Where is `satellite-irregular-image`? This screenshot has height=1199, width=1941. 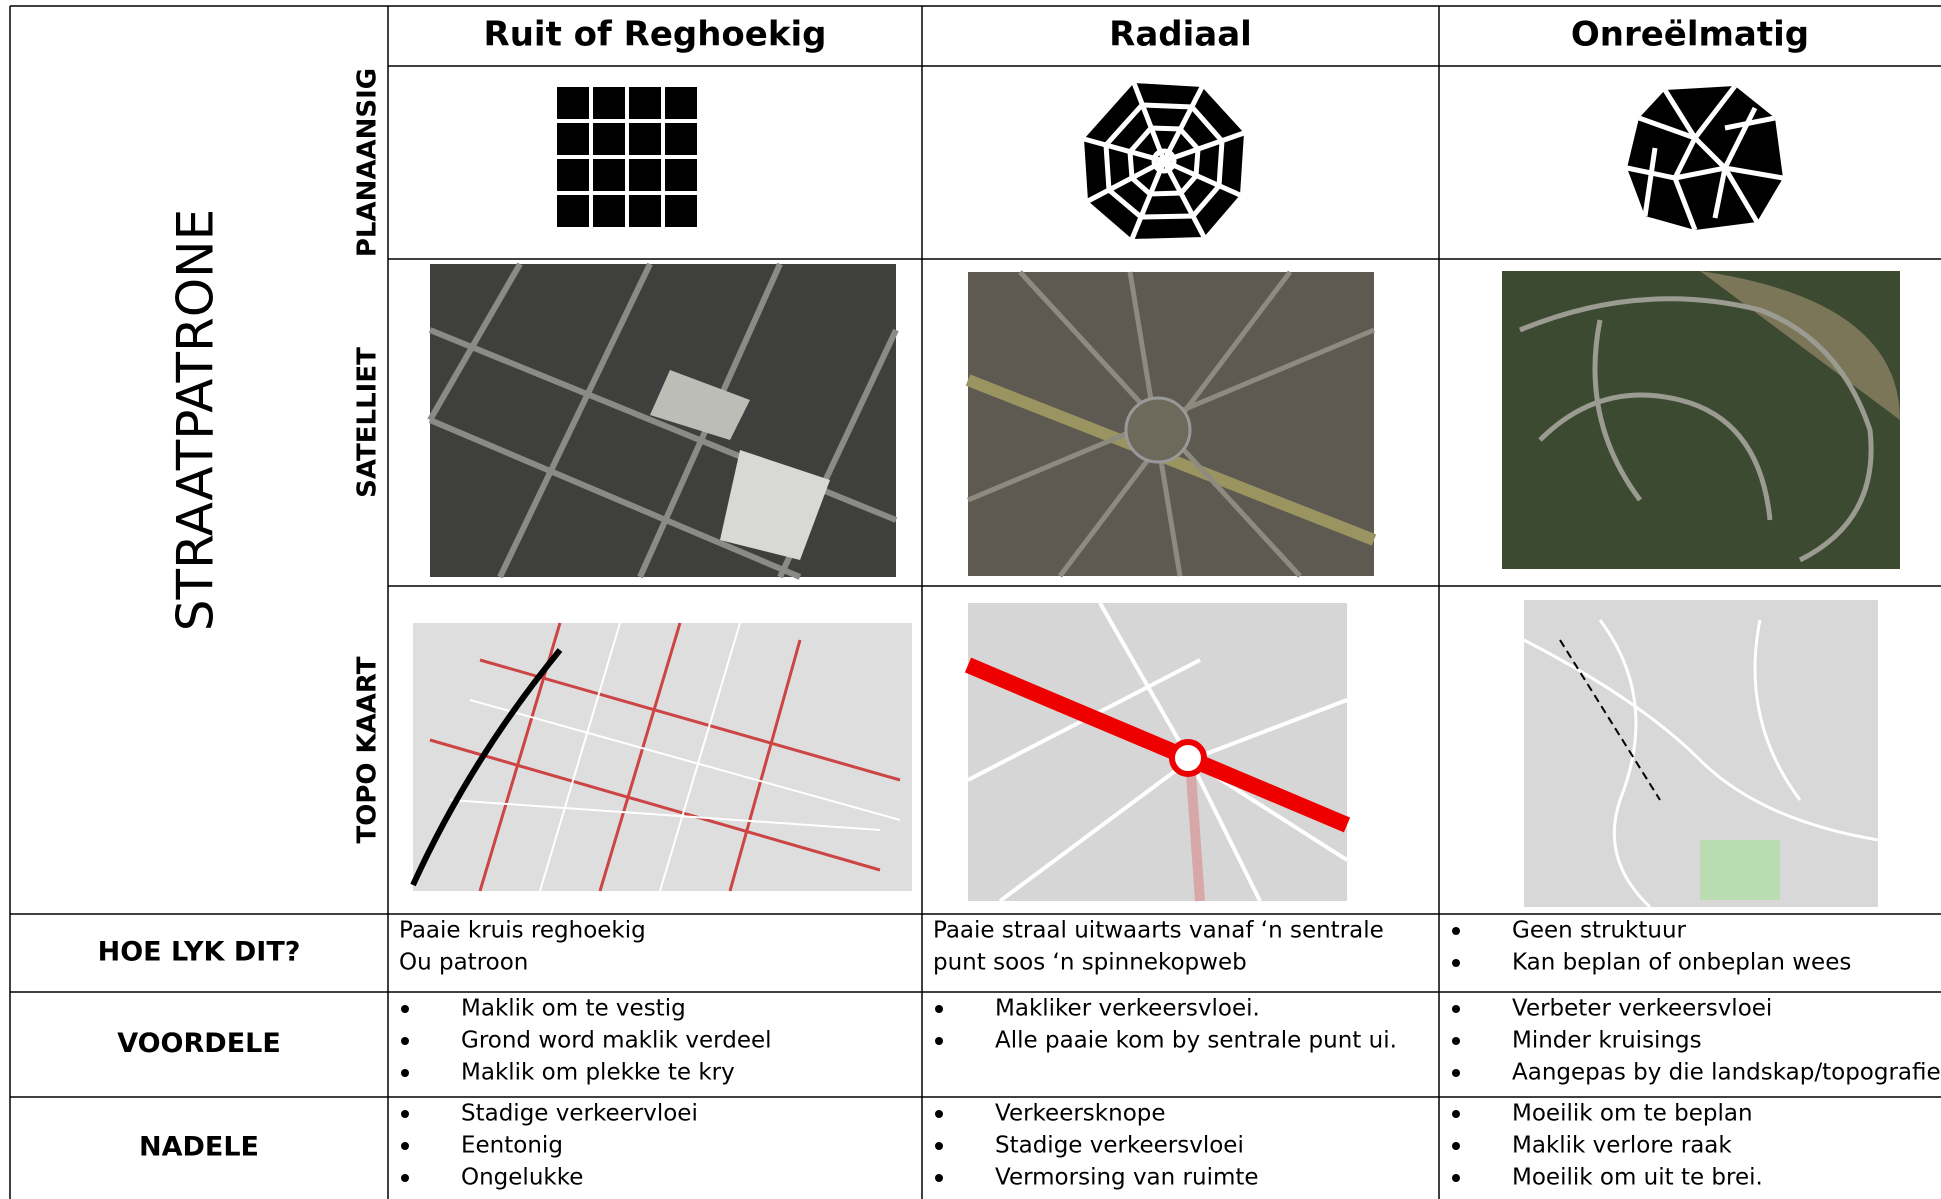
satellite-irregular-image is located at coordinates (1701, 420).